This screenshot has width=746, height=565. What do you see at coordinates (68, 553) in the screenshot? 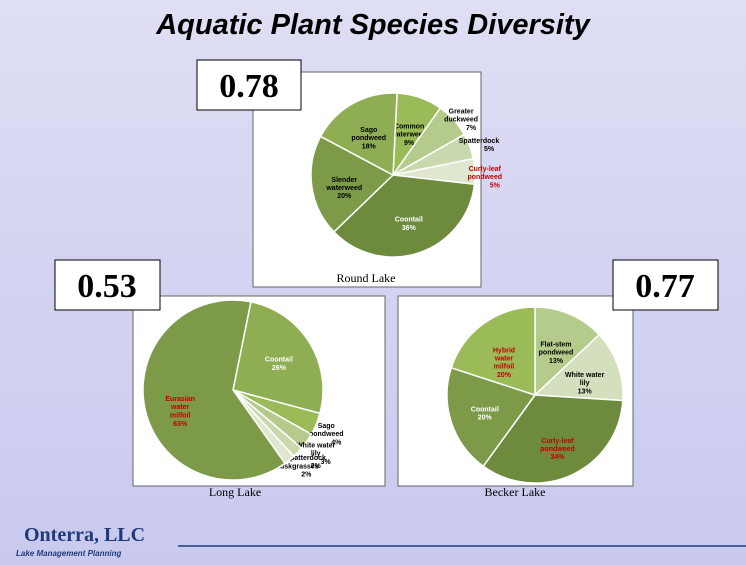
I see `logo-tagline: Lake Management Planning` at bounding box center [68, 553].